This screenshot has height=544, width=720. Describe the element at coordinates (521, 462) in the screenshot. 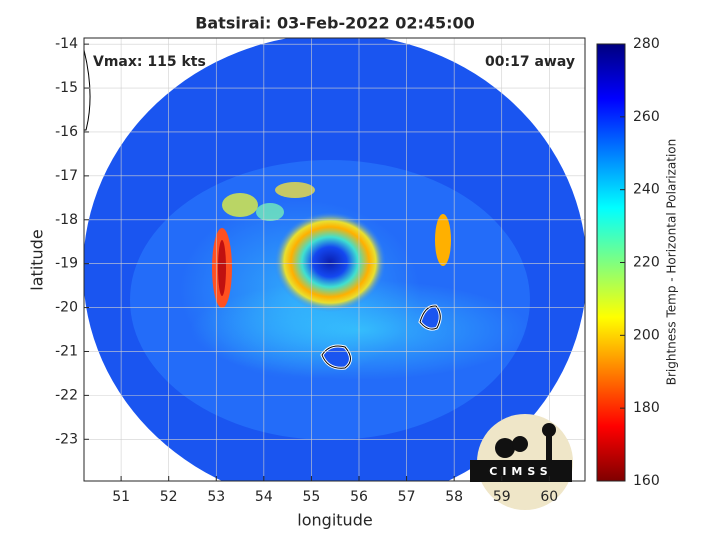

I see `logo: CIMSS` at that location.